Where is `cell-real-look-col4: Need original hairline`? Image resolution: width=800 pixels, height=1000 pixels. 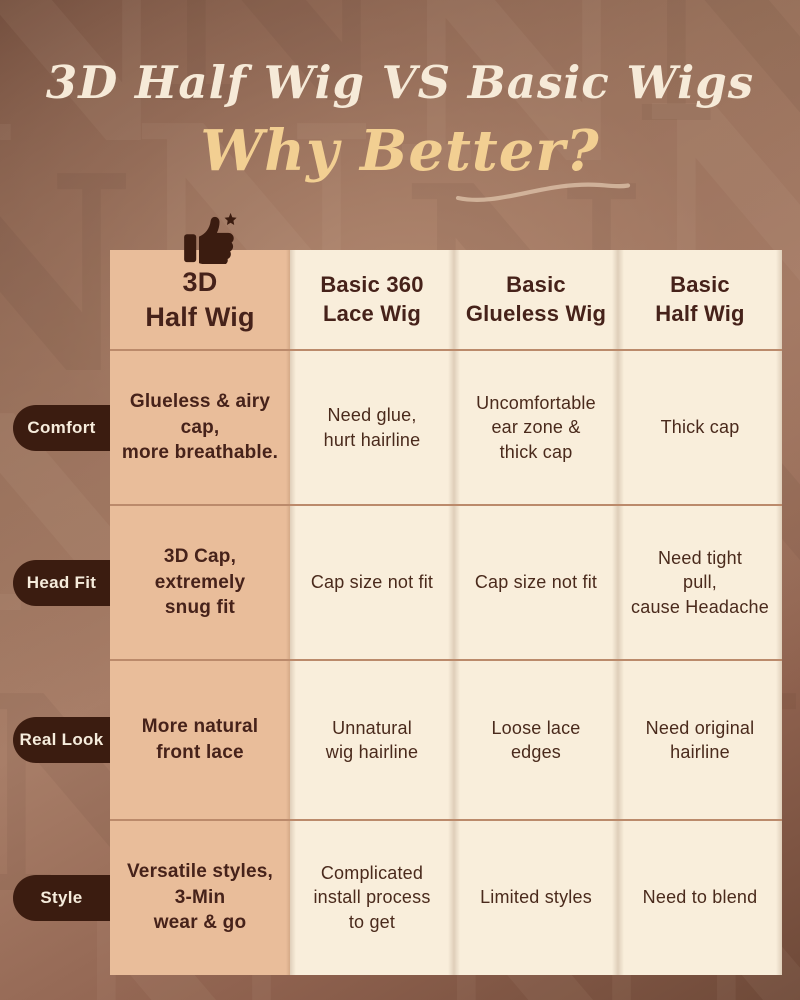 cell-real-look-col4: Need original hairline is located at coordinates (700, 740).